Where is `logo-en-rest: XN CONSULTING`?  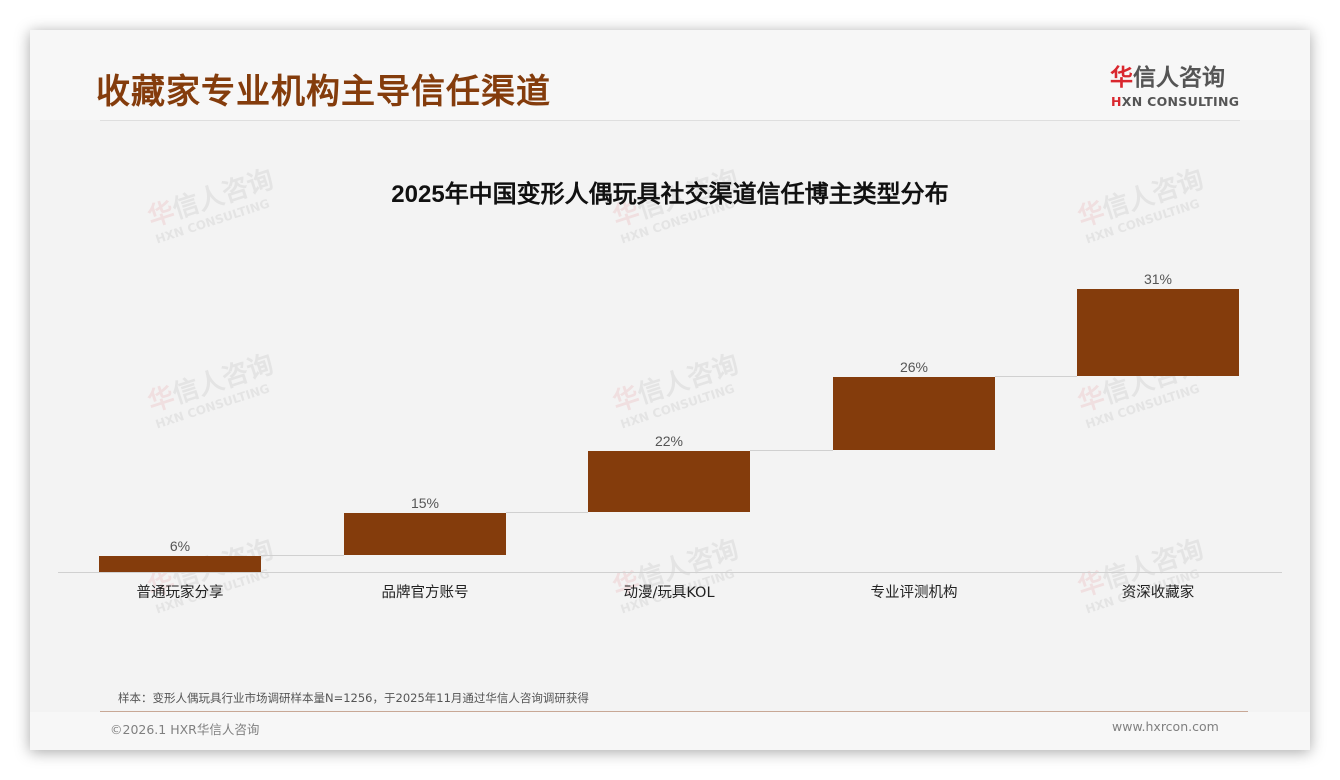
logo-en-rest: XN CONSULTING is located at coordinates (1180, 101).